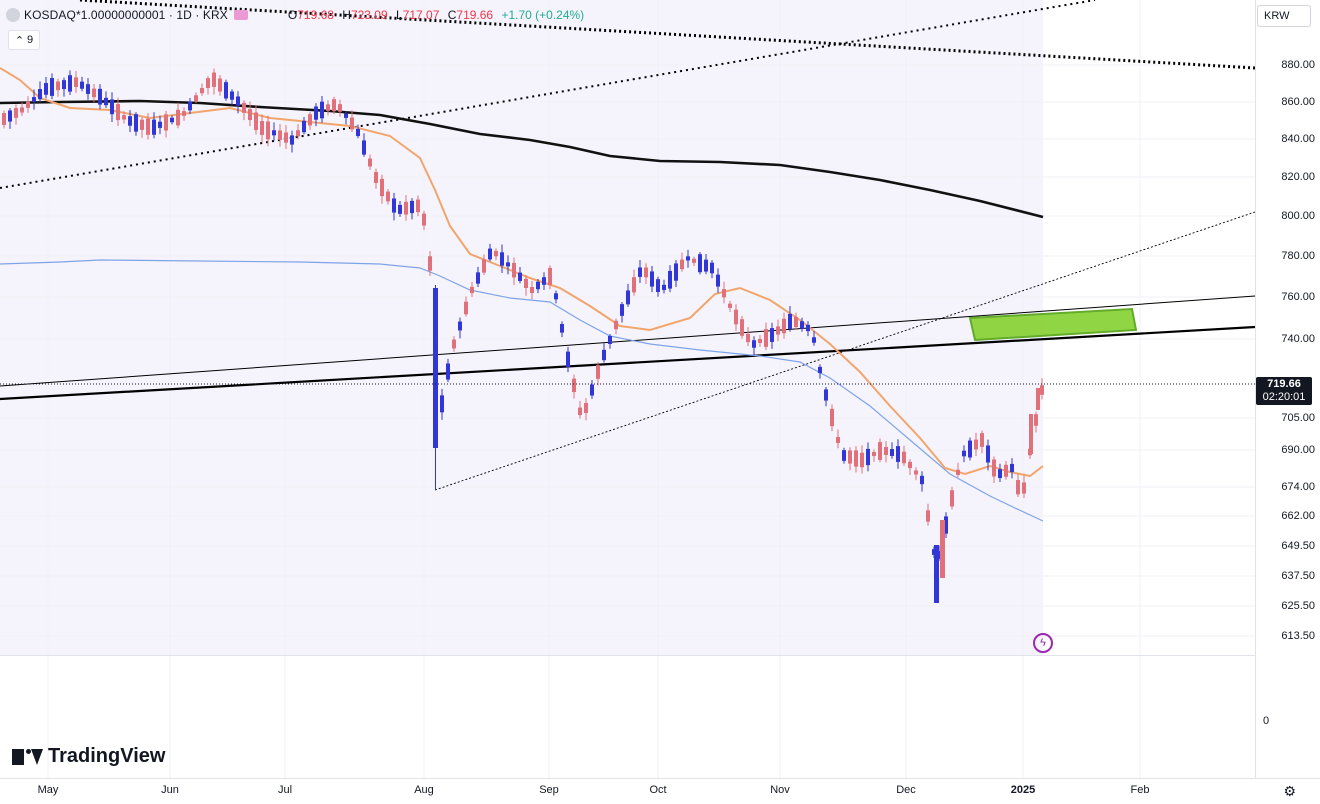 This screenshot has height=804, width=1320. I want to click on flag-icon, so click(240, 15).